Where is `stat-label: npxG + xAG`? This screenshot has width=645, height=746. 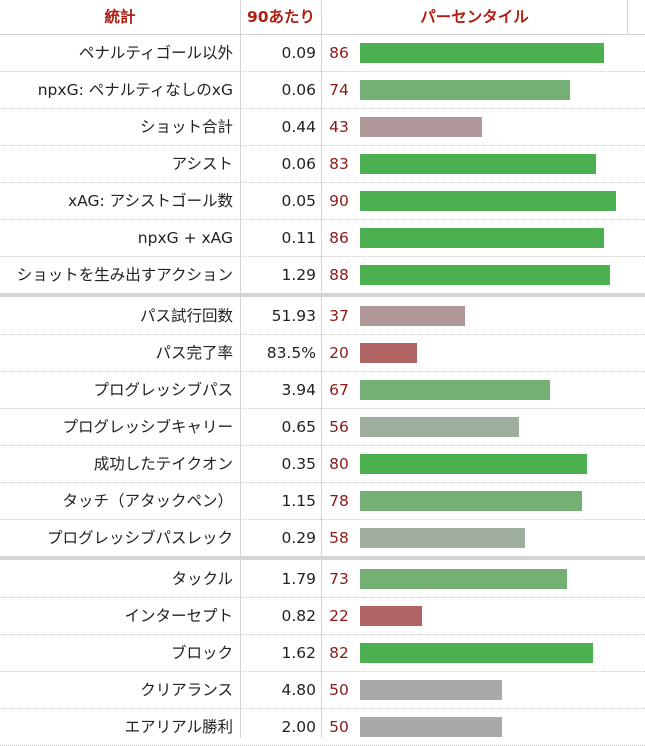 stat-label: npxG + xAG is located at coordinates (185, 238).